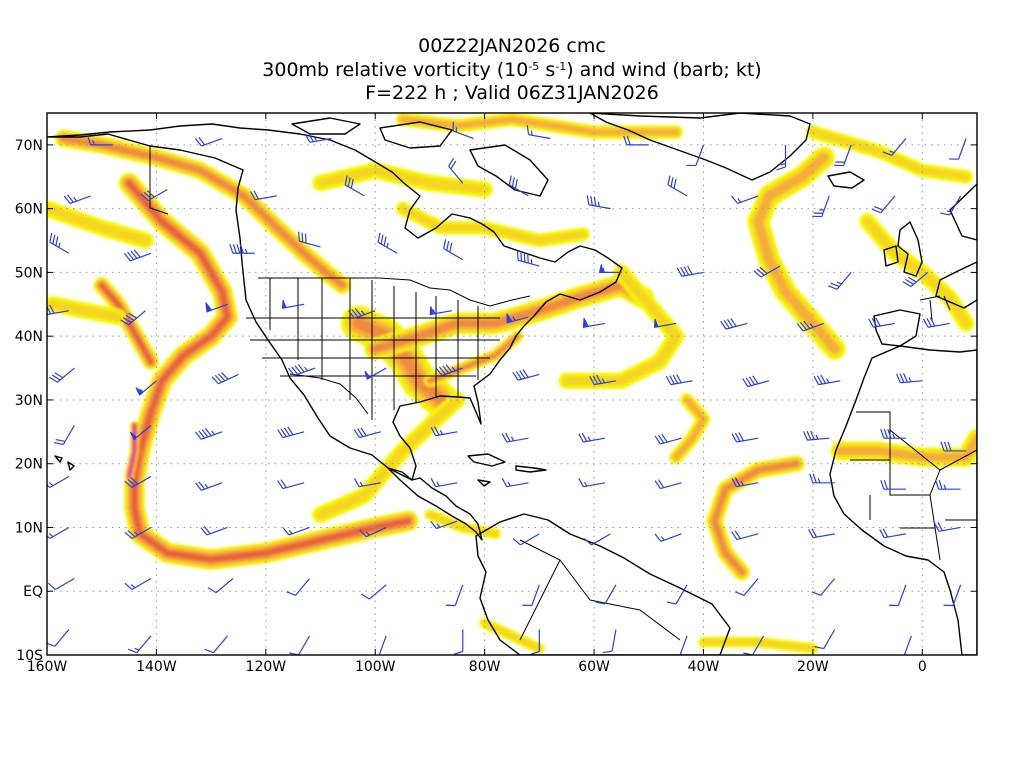  Describe the element at coordinates (29, 465) in the screenshot. I see `y-tick-label: 20N` at that location.